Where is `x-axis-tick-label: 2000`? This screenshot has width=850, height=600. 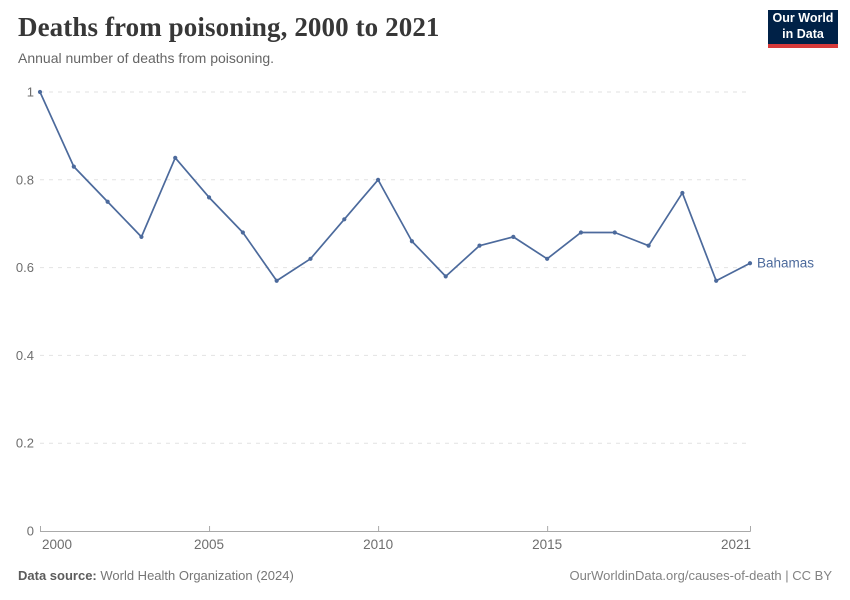 x-axis-tick-label: 2000 is located at coordinates (57, 544).